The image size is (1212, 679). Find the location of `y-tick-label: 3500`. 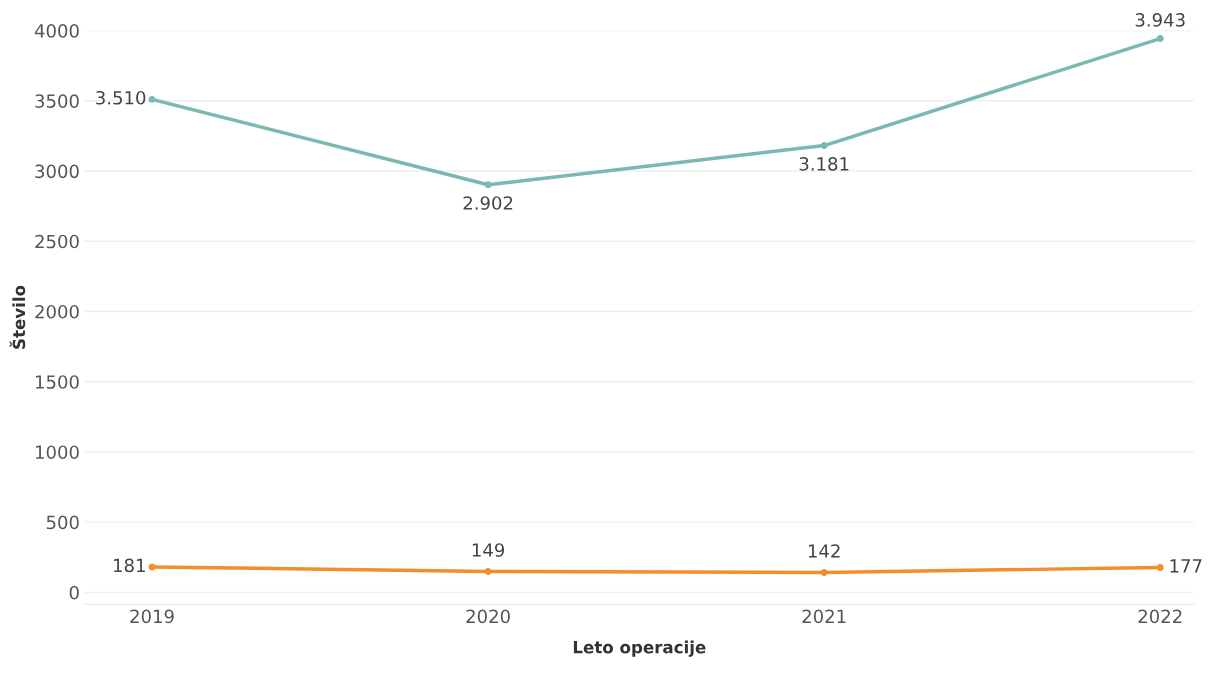

y-tick-label: 3500 is located at coordinates (57, 101).